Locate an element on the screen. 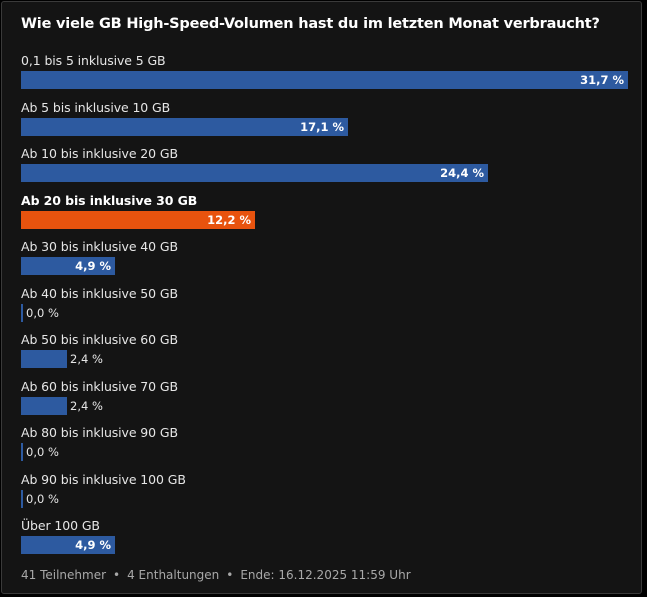 The image size is (647, 597). option-label: Ab 20 bis inklusive 30 GB is located at coordinates (109, 200).